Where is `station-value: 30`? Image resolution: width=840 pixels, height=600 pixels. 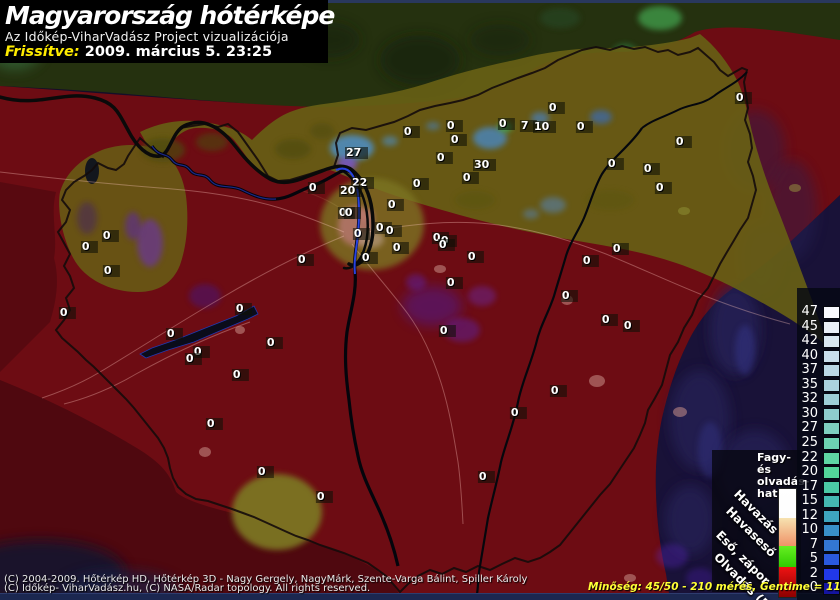 station-value: 30 is located at coordinates (485, 165).